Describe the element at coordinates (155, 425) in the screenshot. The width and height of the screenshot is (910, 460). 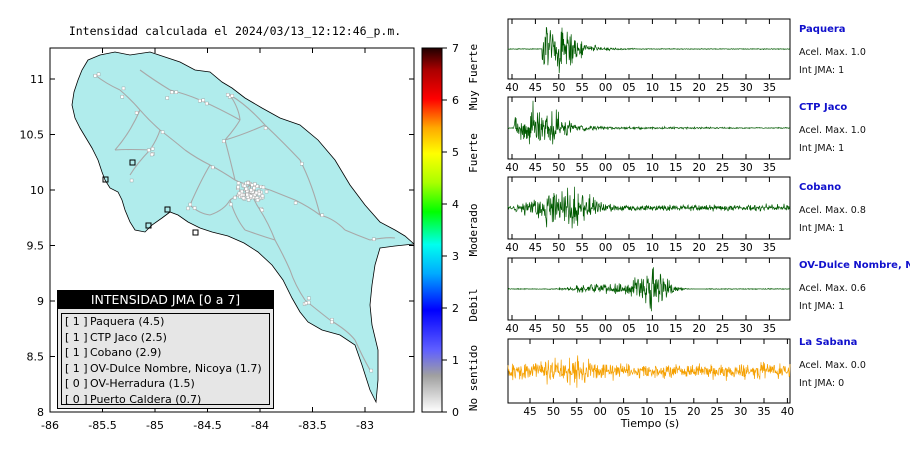
I see `map-x-tick-label: -85` at that location.